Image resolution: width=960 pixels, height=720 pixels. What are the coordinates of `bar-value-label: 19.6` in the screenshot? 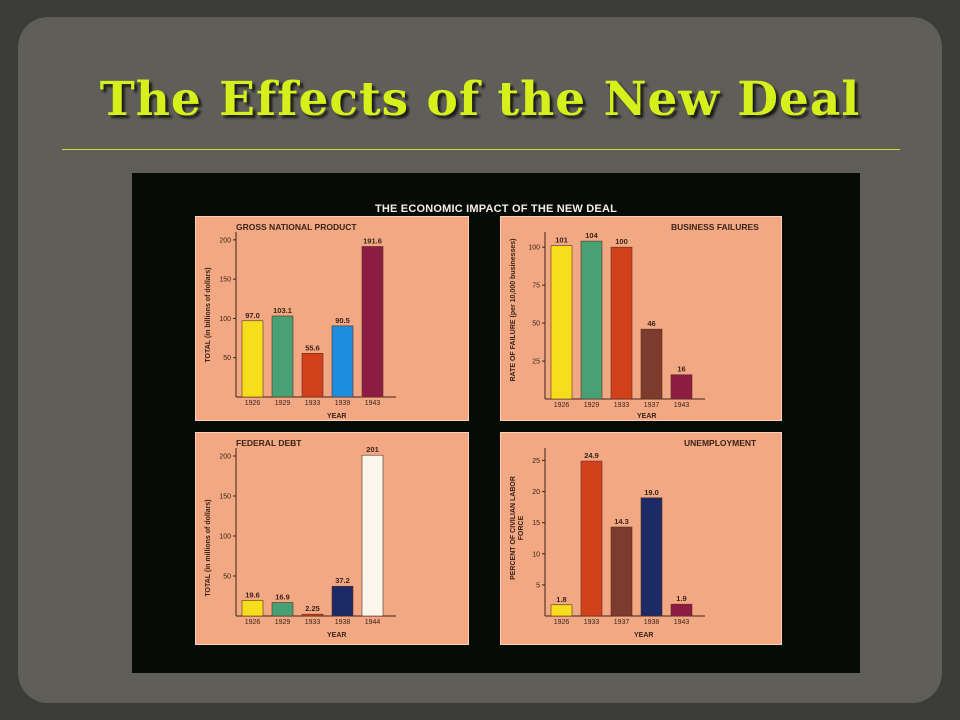 It's located at (252, 594).